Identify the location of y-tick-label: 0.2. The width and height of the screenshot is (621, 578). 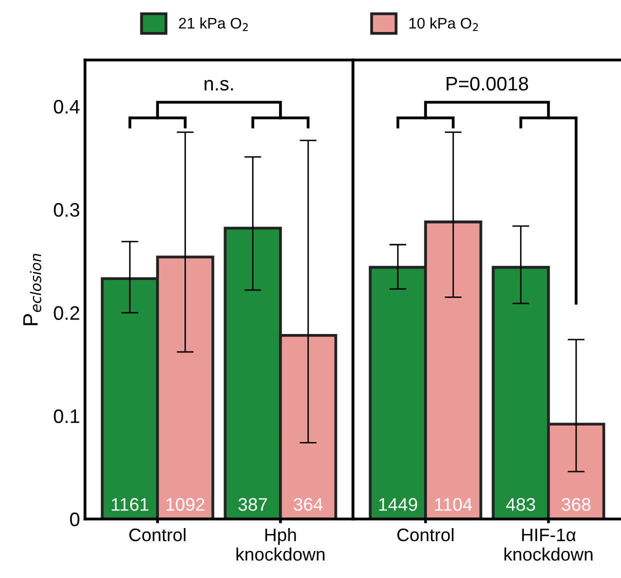
(67, 313).